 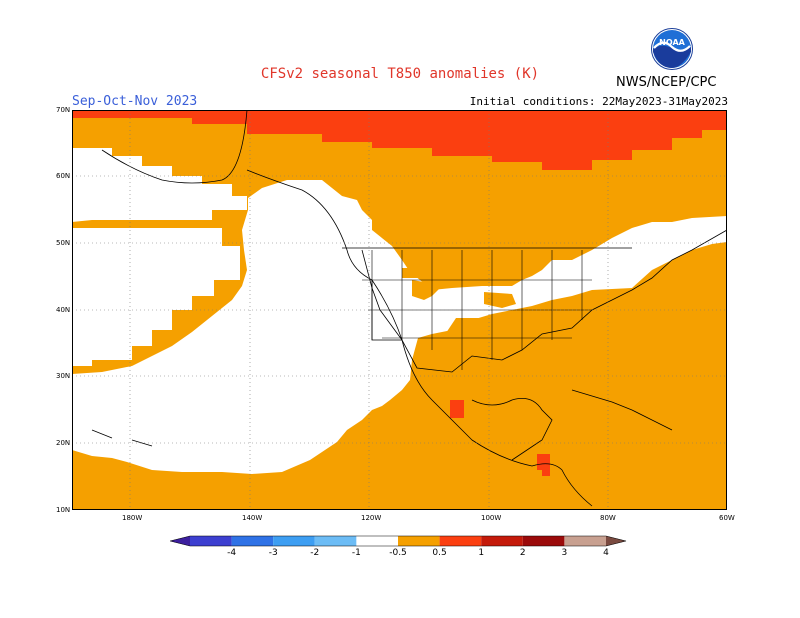 I want to click on lat-label-20n: 20N, so click(x=63, y=443).